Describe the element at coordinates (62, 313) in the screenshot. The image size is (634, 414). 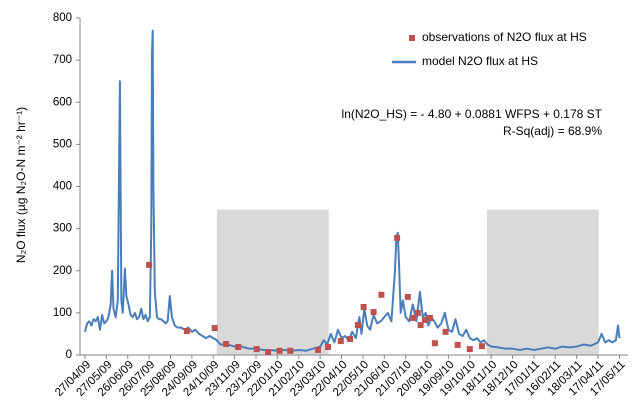
I see `y-tick-label: 100` at that location.